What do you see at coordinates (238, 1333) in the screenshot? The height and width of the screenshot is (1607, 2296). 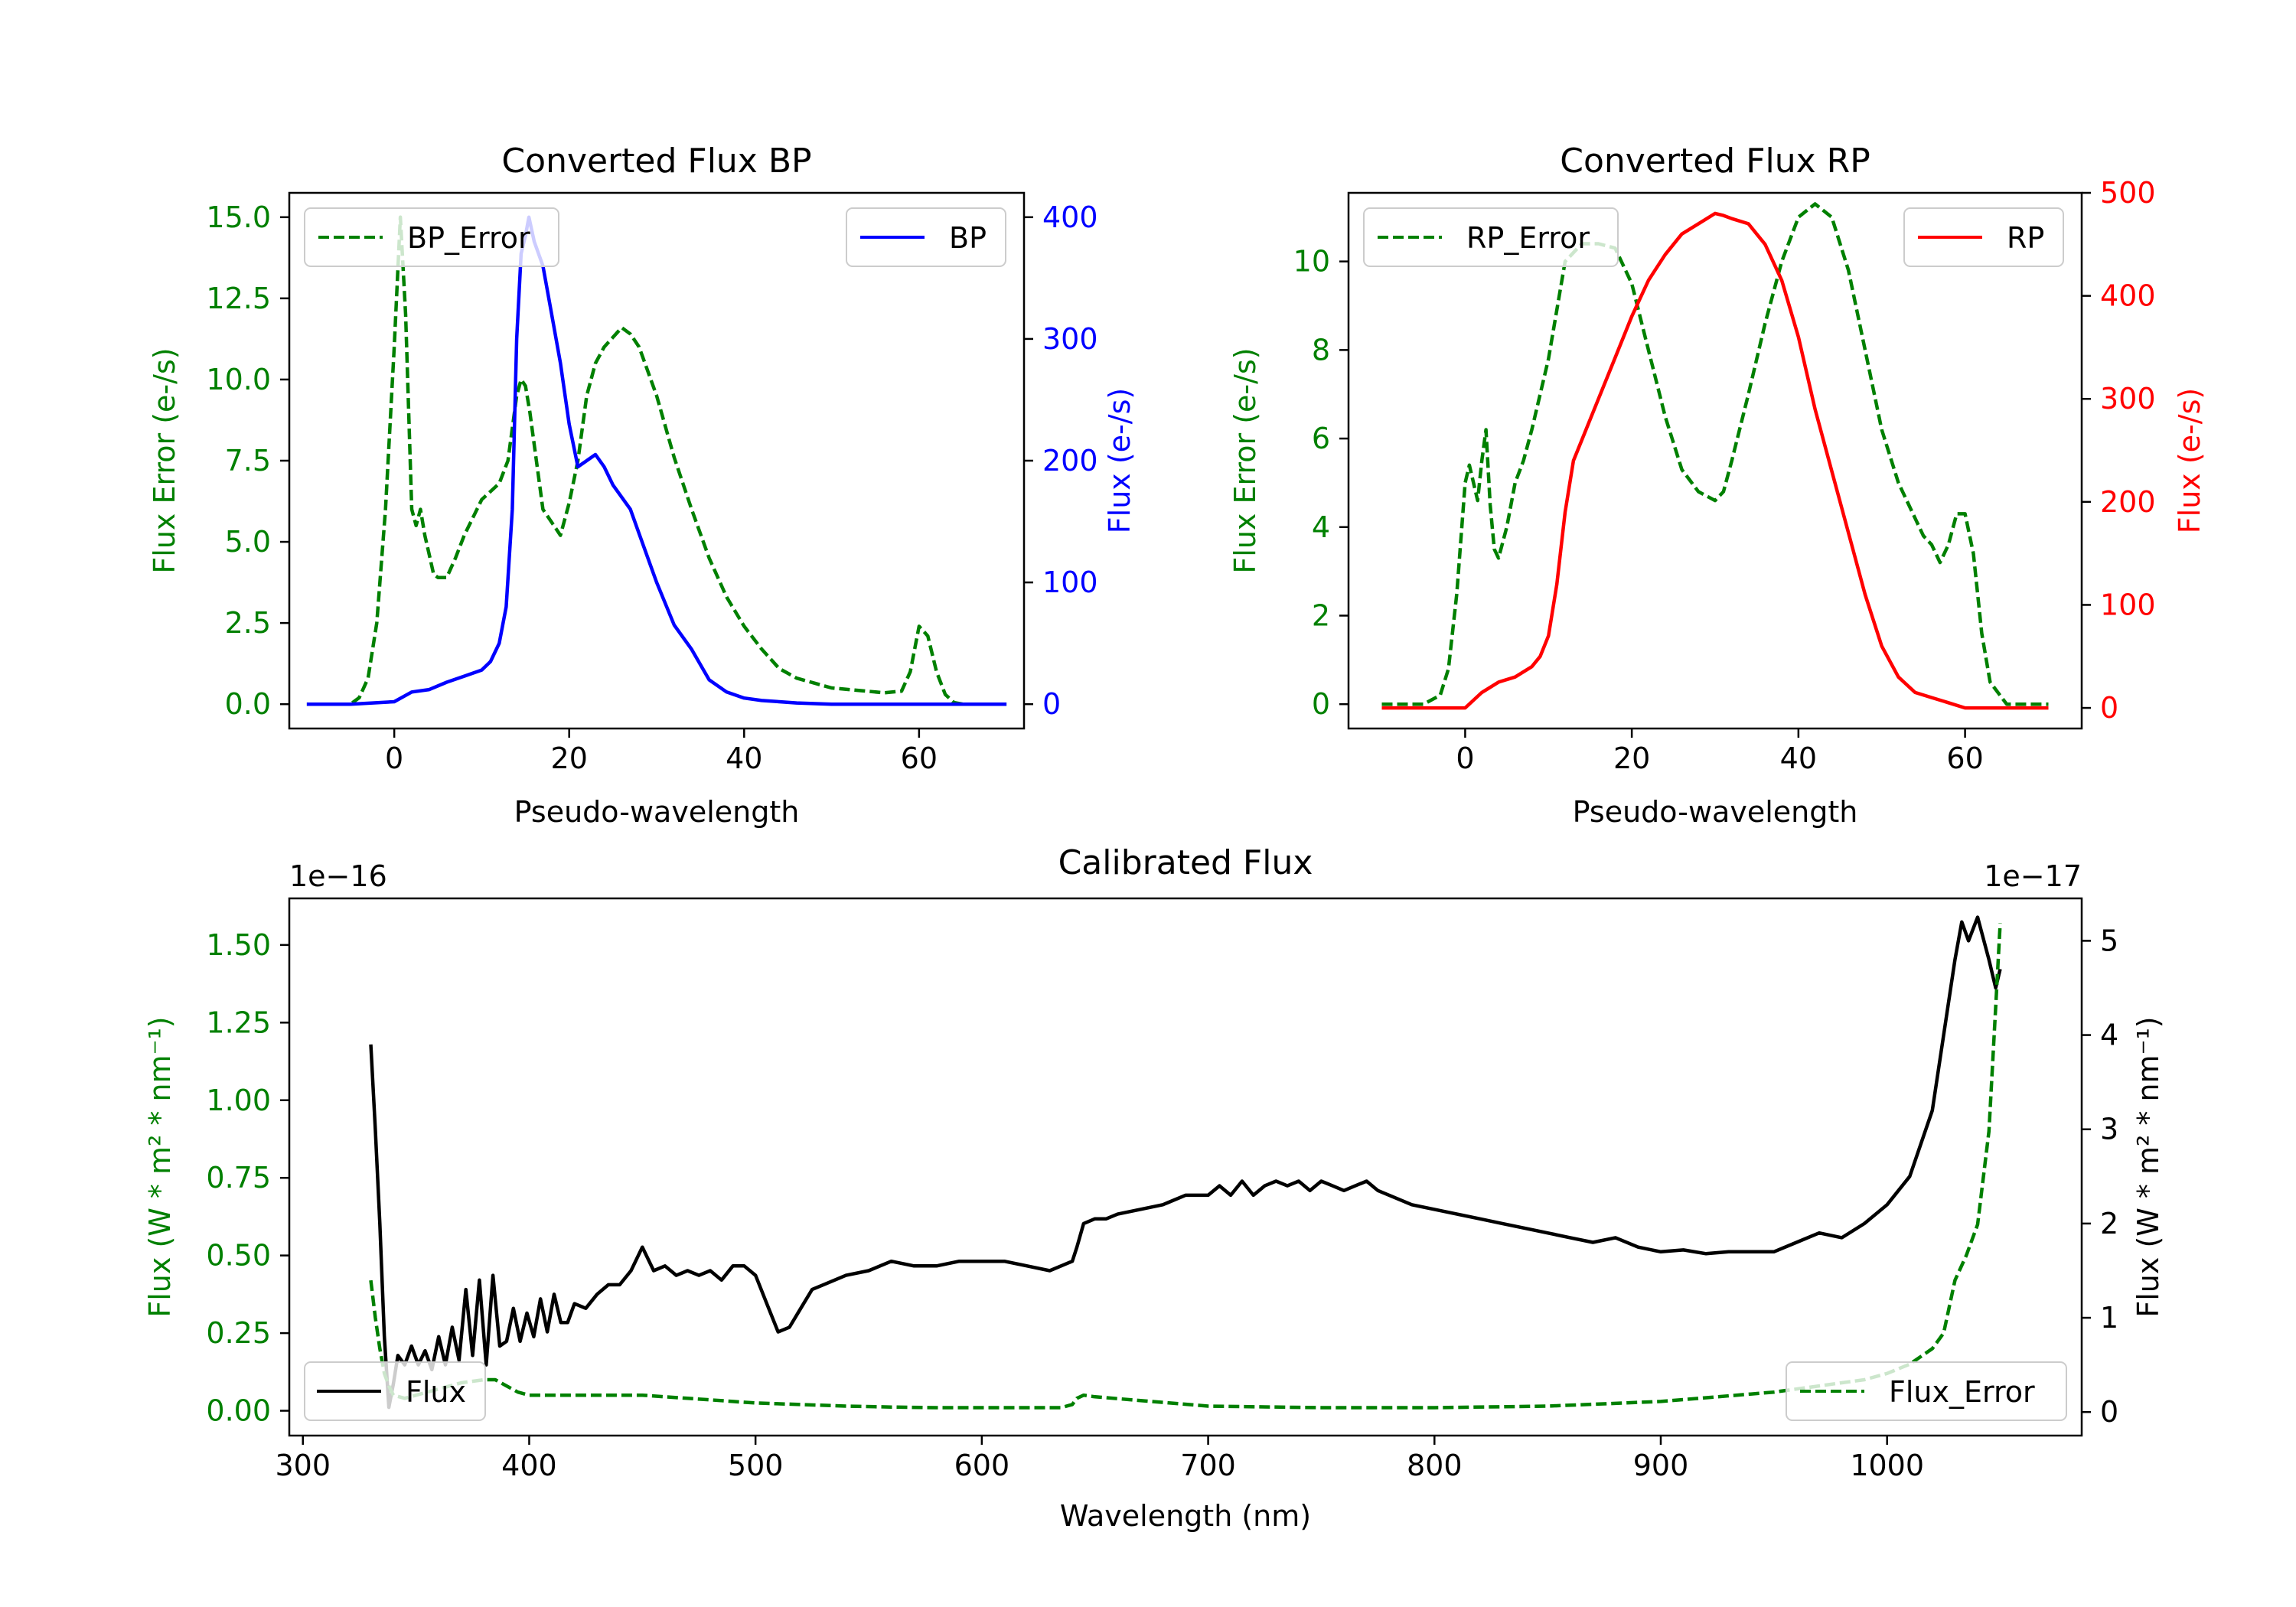 I see `left-y-tick-label: 0.25` at bounding box center [238, 1333].